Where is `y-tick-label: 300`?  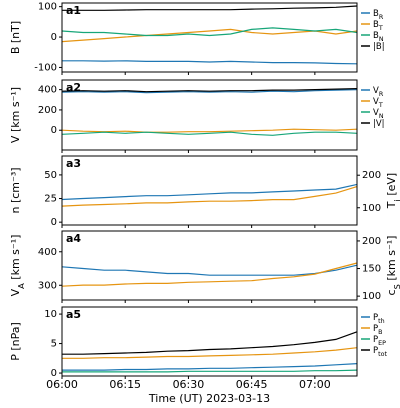
y-tick-label: 300 is located at coordinates (47, 285).